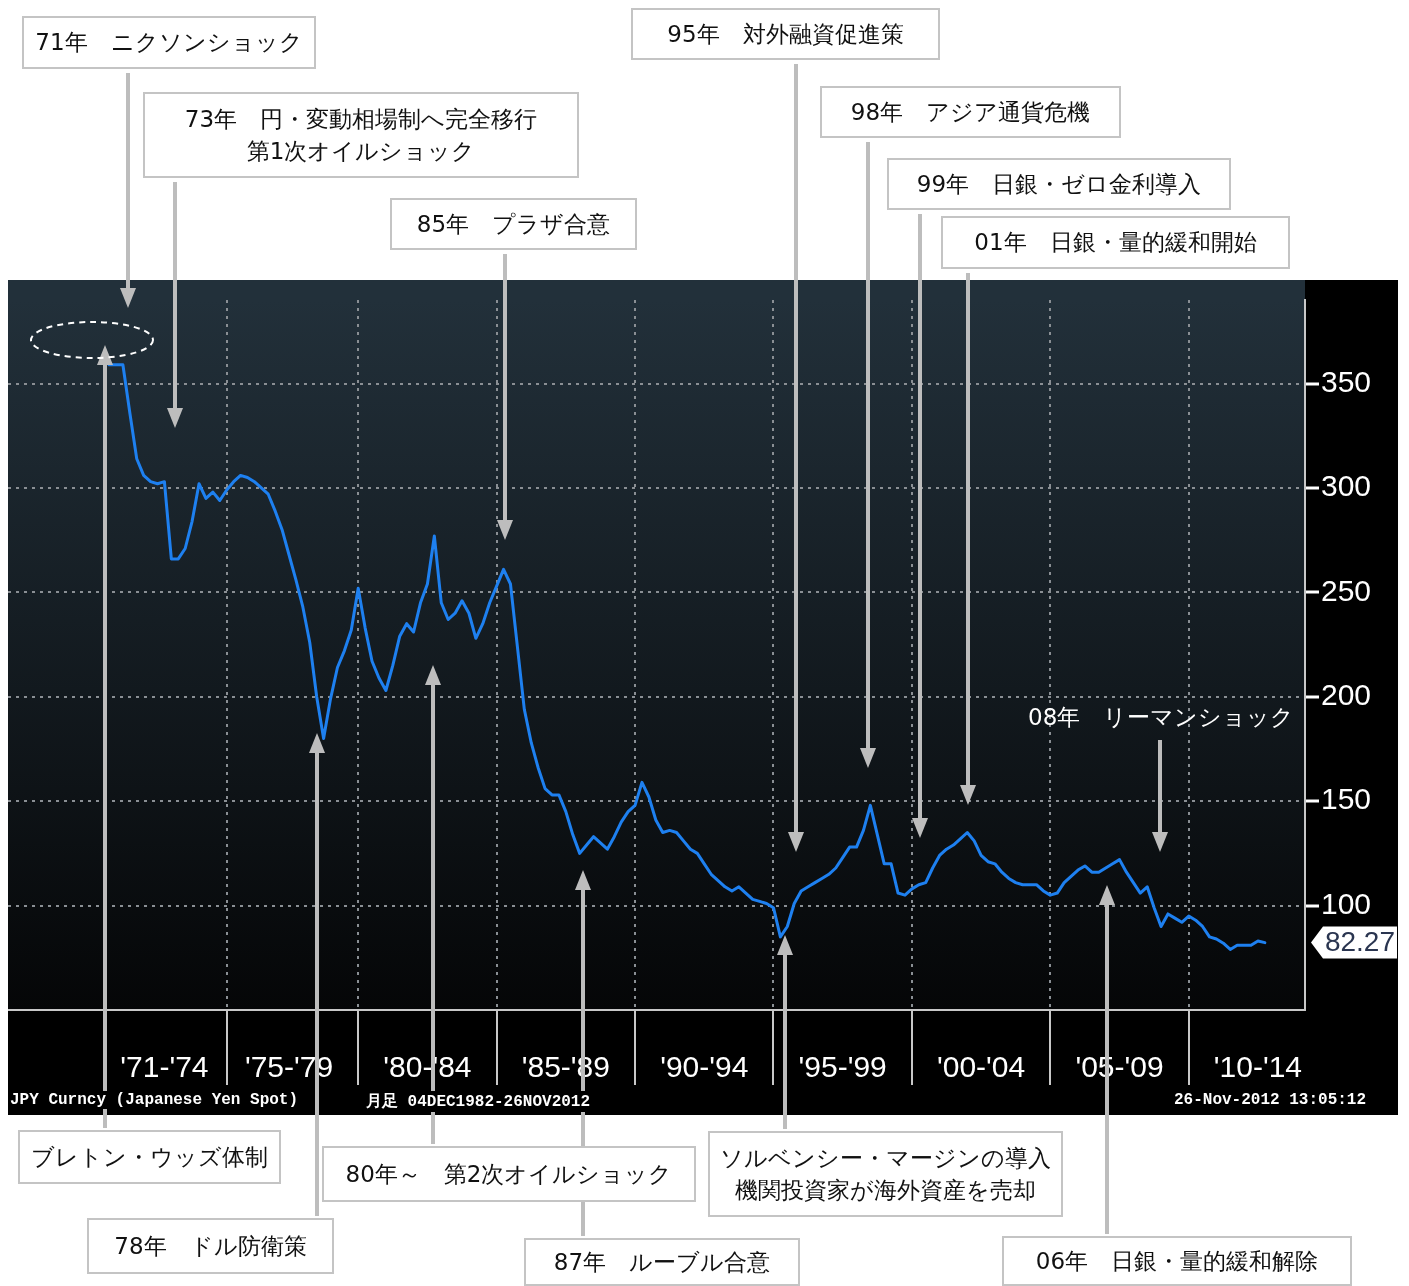 The width and height of the screenshot is (1409, 1286). Describe the element at coordinates (1177, 1261) in the screenshot. I see `text: 06年 日銀・量的緩和解除` at that location.